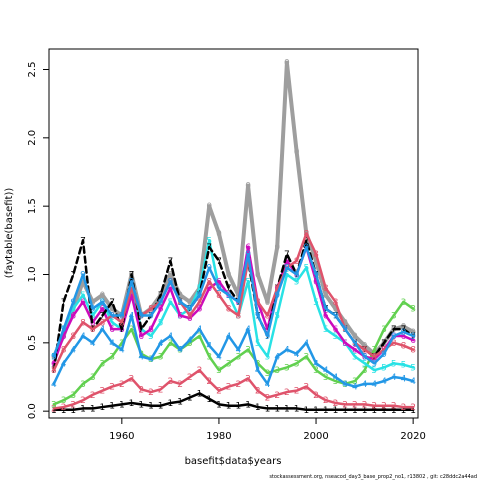  I want to click on y-axis-title: (faytable(basefit)), so click(9, 233).